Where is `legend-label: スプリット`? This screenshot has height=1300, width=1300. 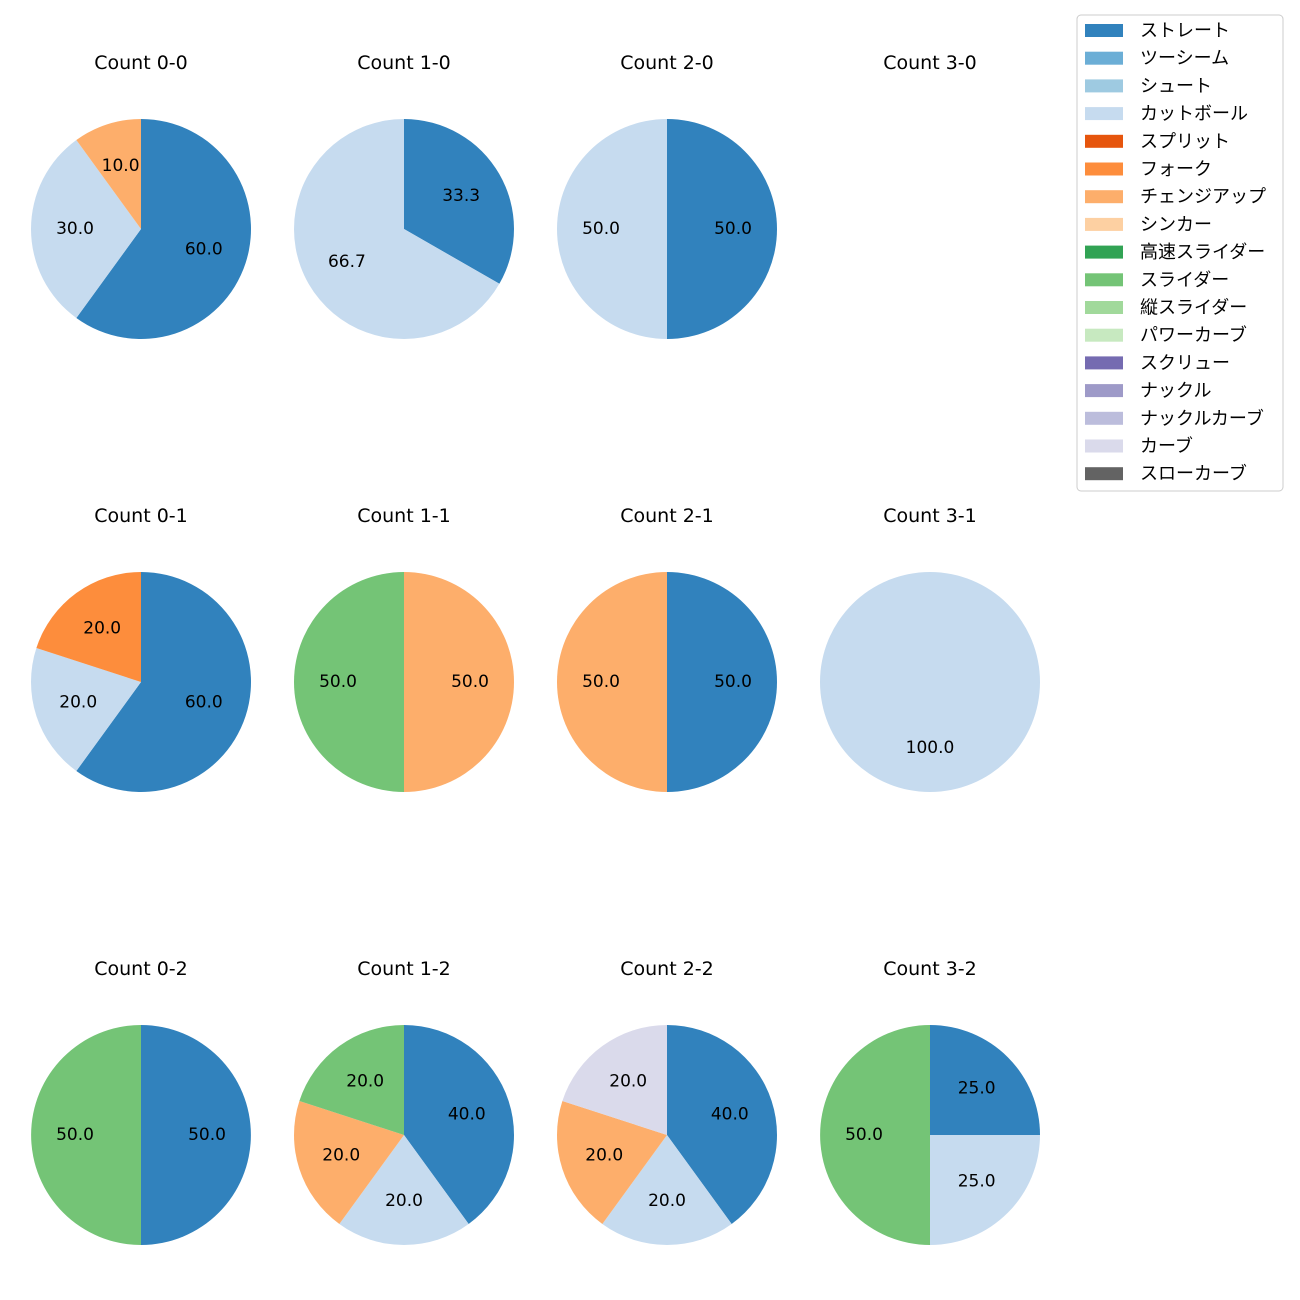
legend-label: スプリット is located at coordinates (1185, 141).